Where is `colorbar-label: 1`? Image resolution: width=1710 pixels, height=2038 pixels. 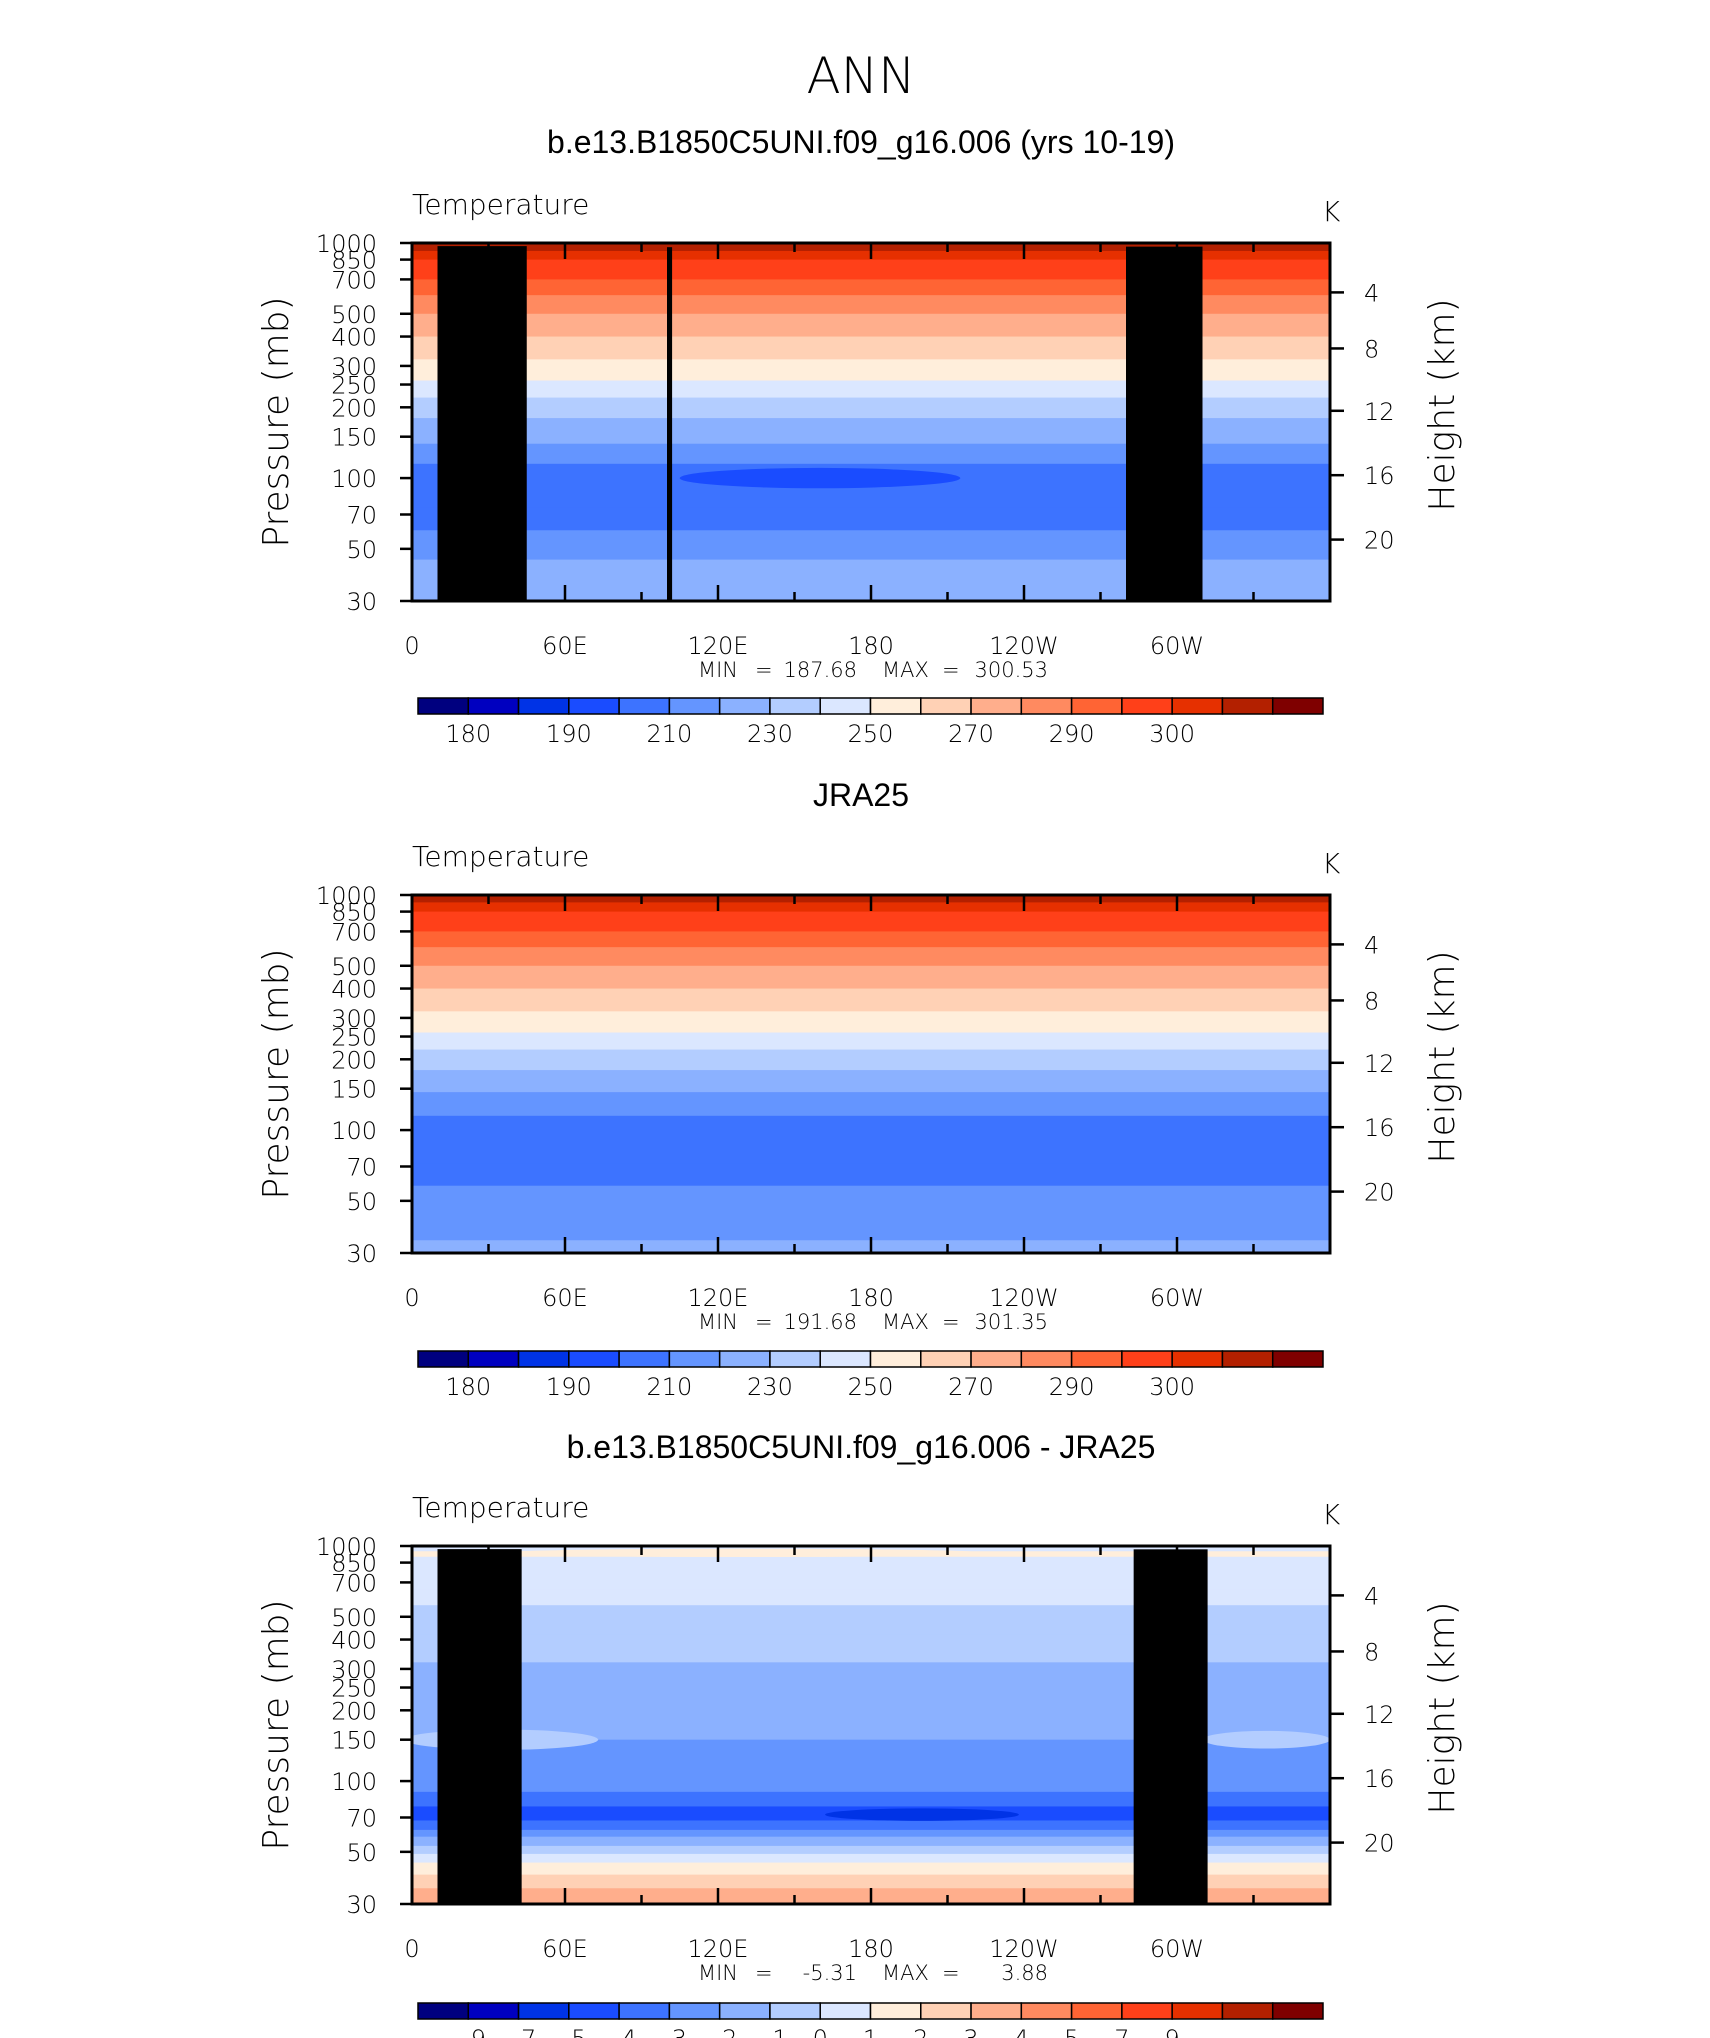
colorbar-label: 1 is located at coordinates (870, 2031).